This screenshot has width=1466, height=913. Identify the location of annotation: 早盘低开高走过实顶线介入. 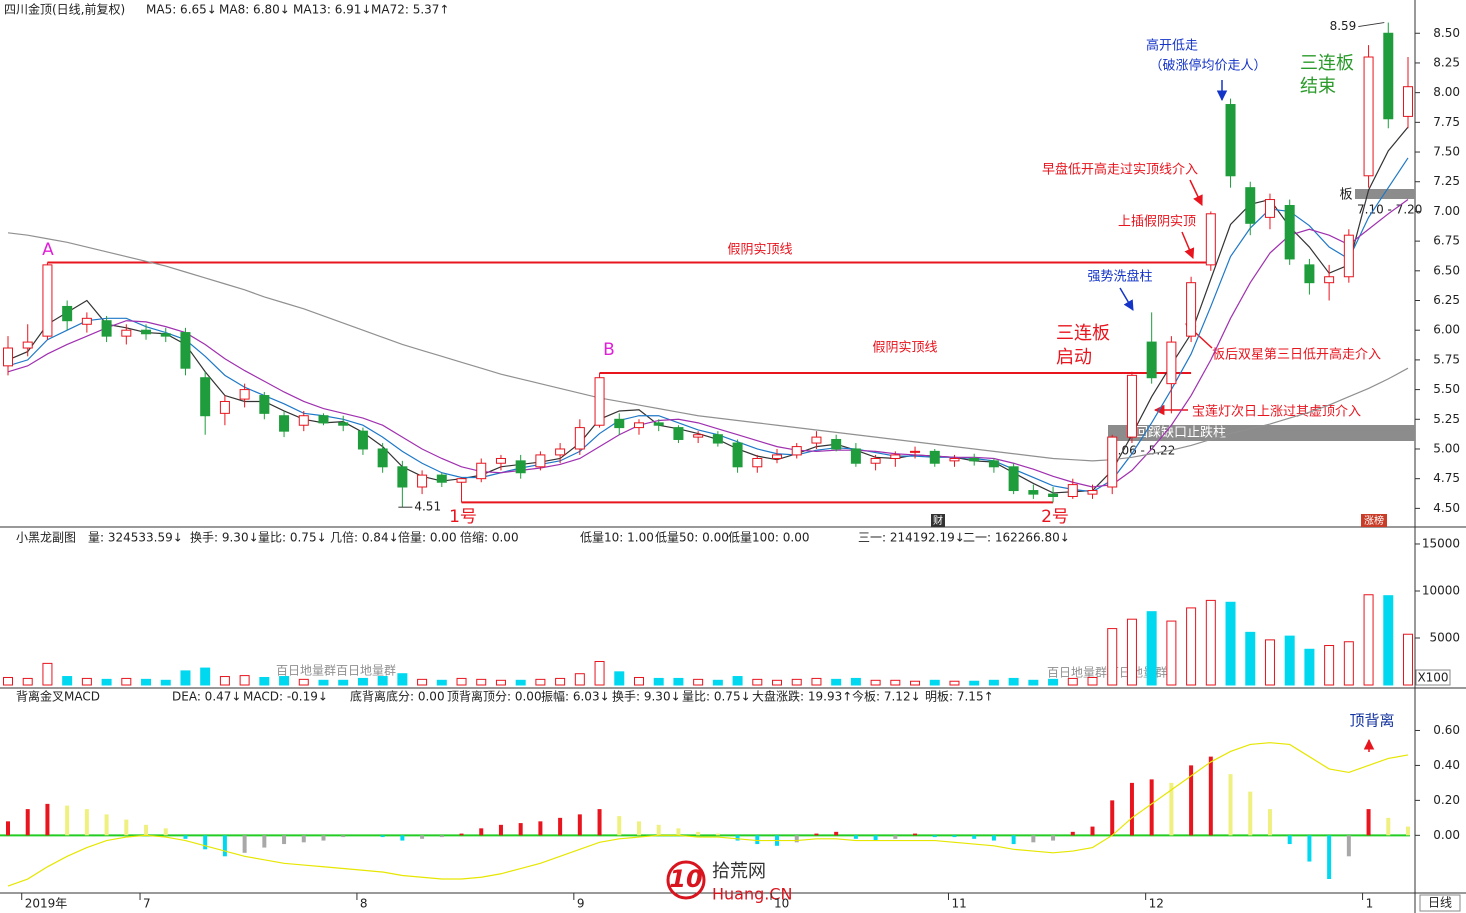
(1120, 170).